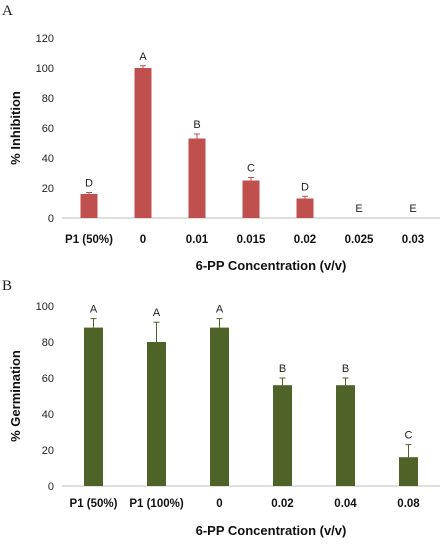  What do you see at coordinates (197, 240) in the screenshot?
I see `category-label: 0.01` at bounding box center [197, 240].